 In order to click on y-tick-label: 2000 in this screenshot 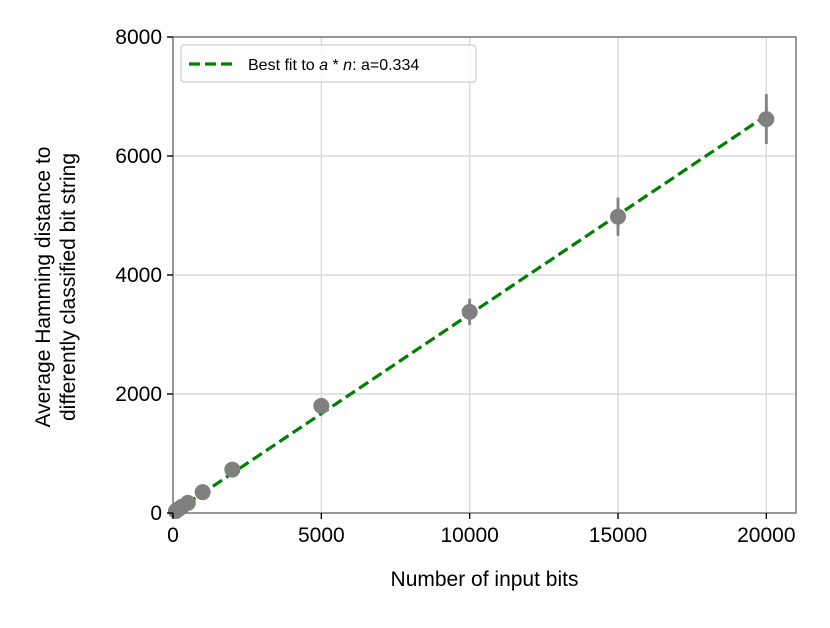, I will do `click(138, 394)`.